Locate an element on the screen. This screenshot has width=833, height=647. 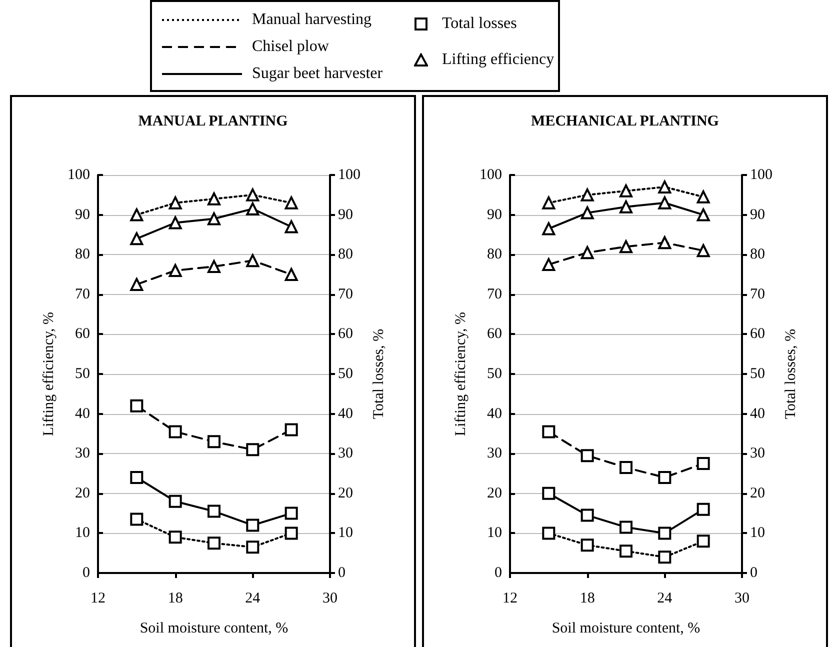
text: Lifting efficiency is located at coordinates (498, 60).